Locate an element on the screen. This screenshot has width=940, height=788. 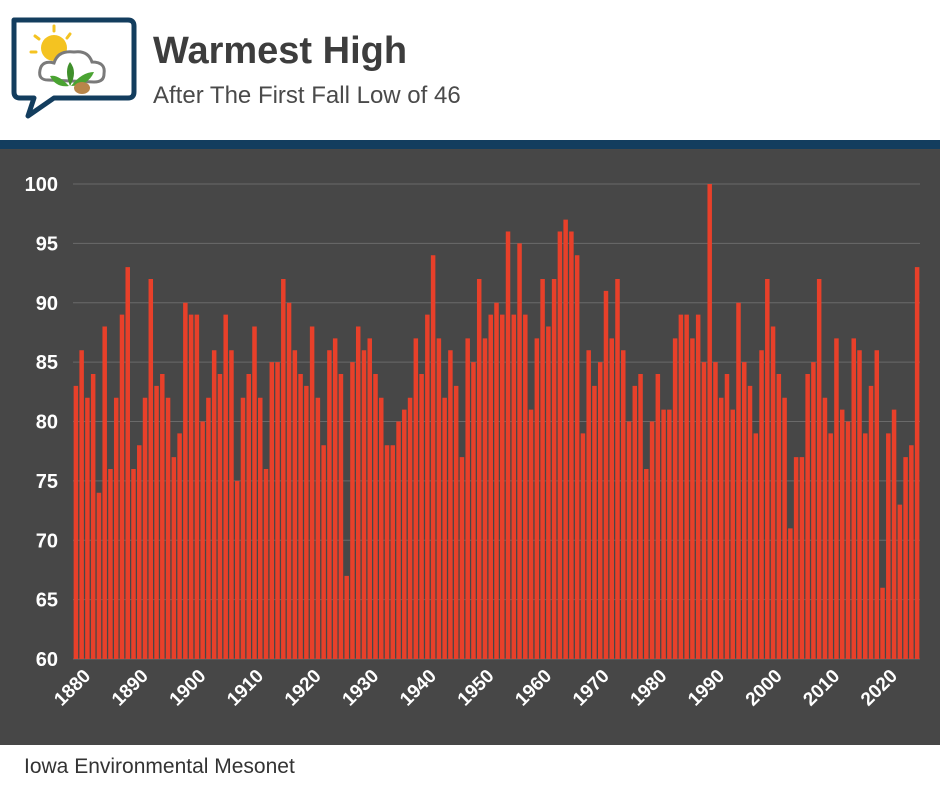
bar-1906 is located at coordinates (231, 504).